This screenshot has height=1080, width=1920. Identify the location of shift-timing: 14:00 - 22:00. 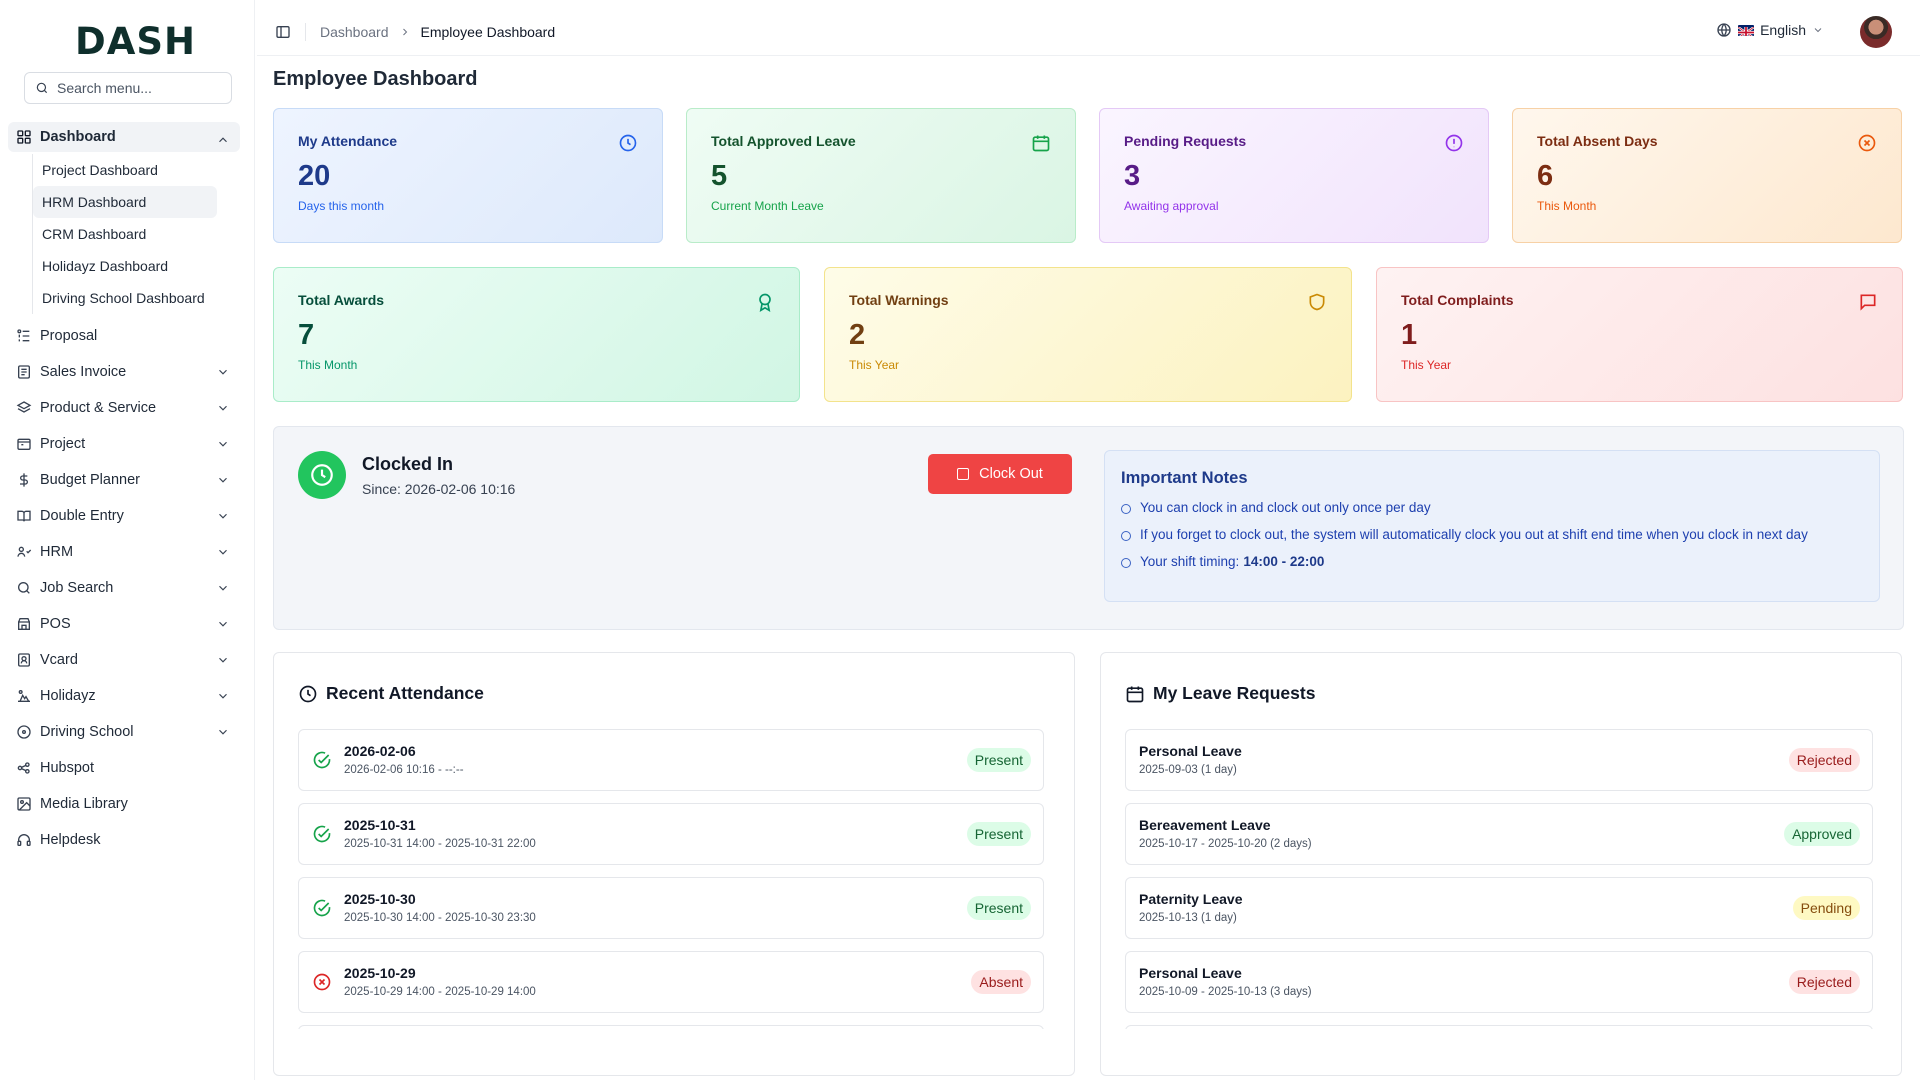
(1284, 561).